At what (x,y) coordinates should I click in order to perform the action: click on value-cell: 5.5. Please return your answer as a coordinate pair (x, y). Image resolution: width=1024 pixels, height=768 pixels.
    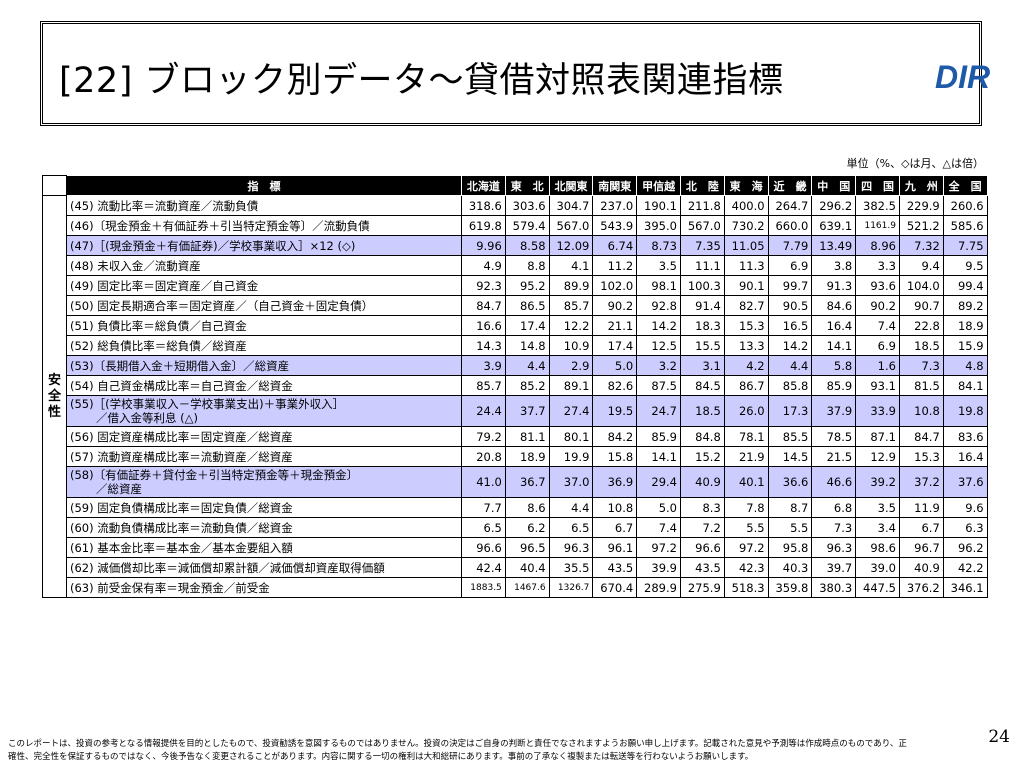
    Looking at the image, I should click on (790, 527).